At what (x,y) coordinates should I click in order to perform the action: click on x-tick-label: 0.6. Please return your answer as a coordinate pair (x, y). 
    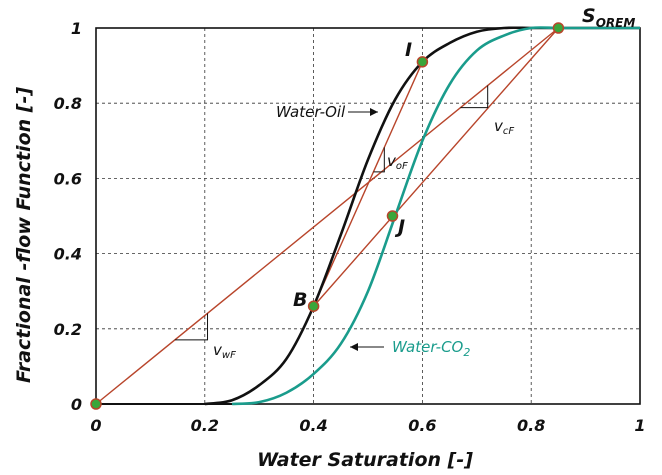
    Looking at the image, I should click on (422, 425).